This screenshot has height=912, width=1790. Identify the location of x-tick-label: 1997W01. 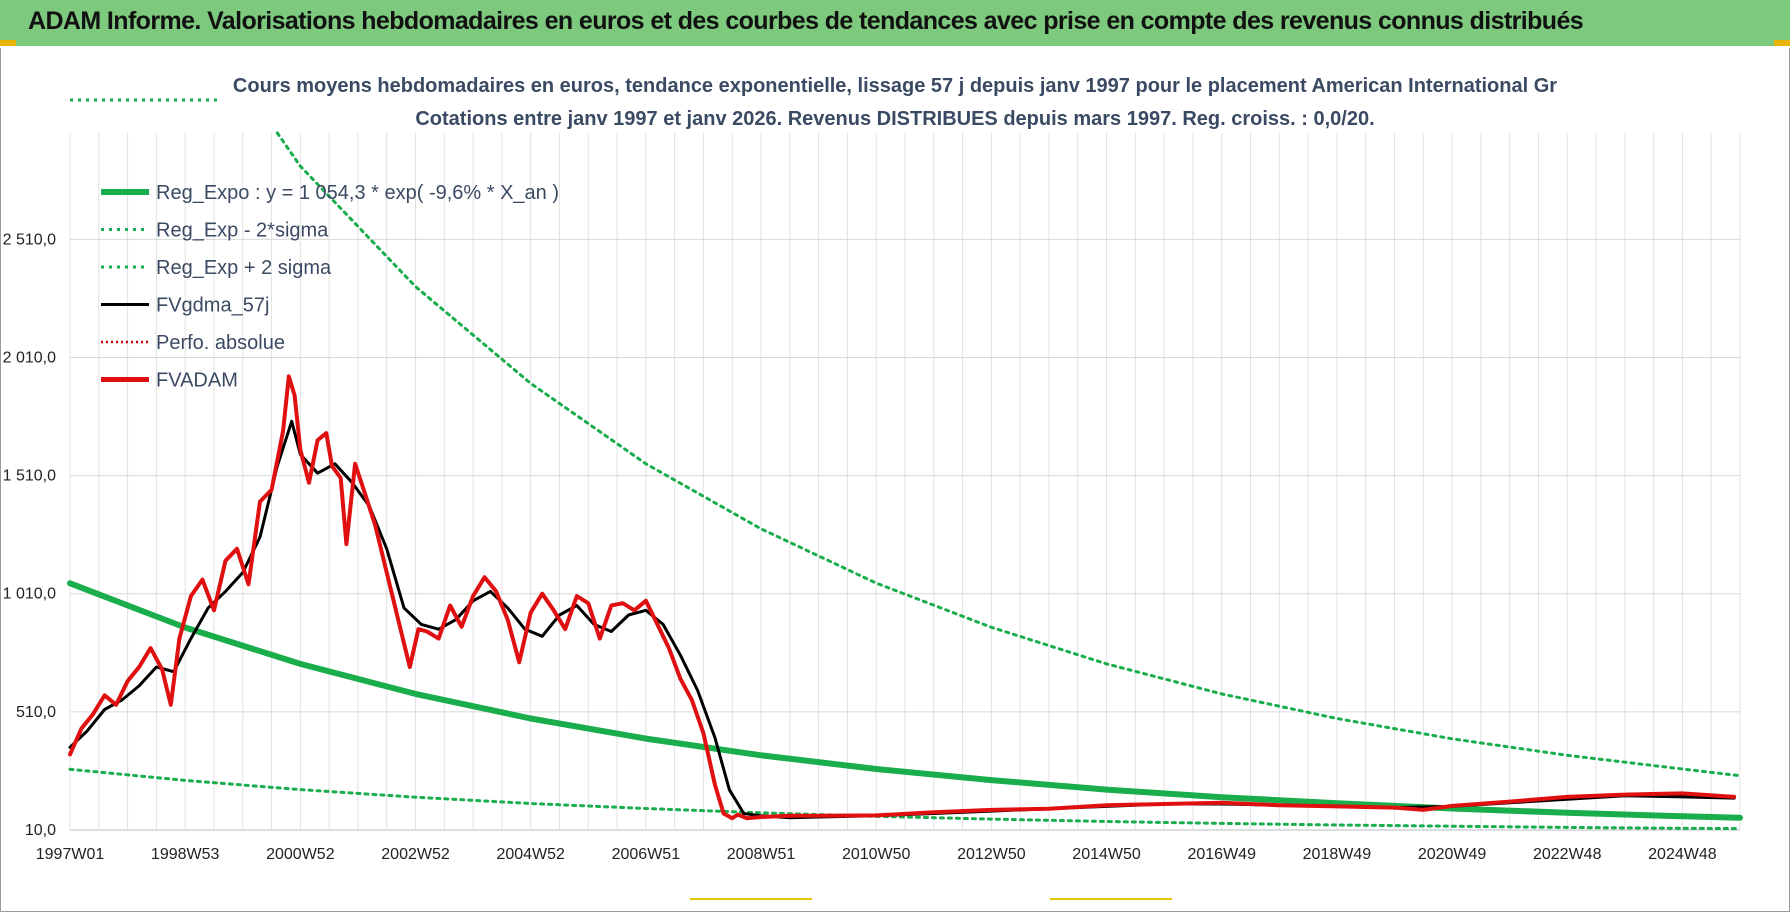
(70, 854).